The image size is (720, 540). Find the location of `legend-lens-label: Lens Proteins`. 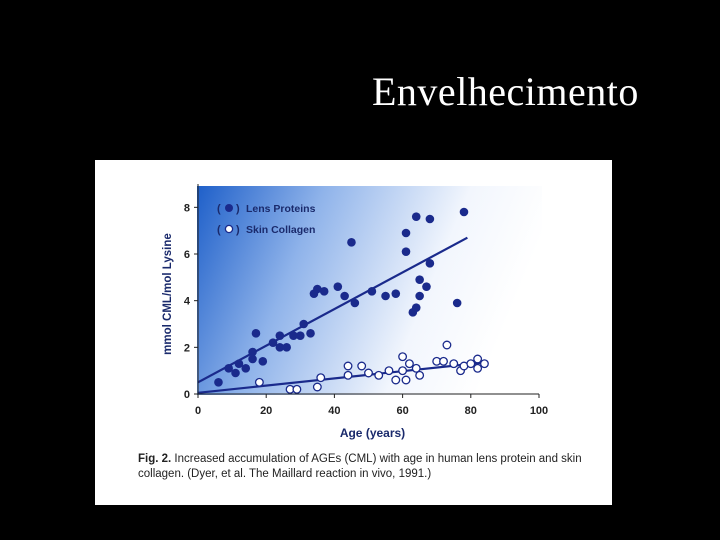

legend-lens-label: Lens Proteins is located at coordinates (281, 209).